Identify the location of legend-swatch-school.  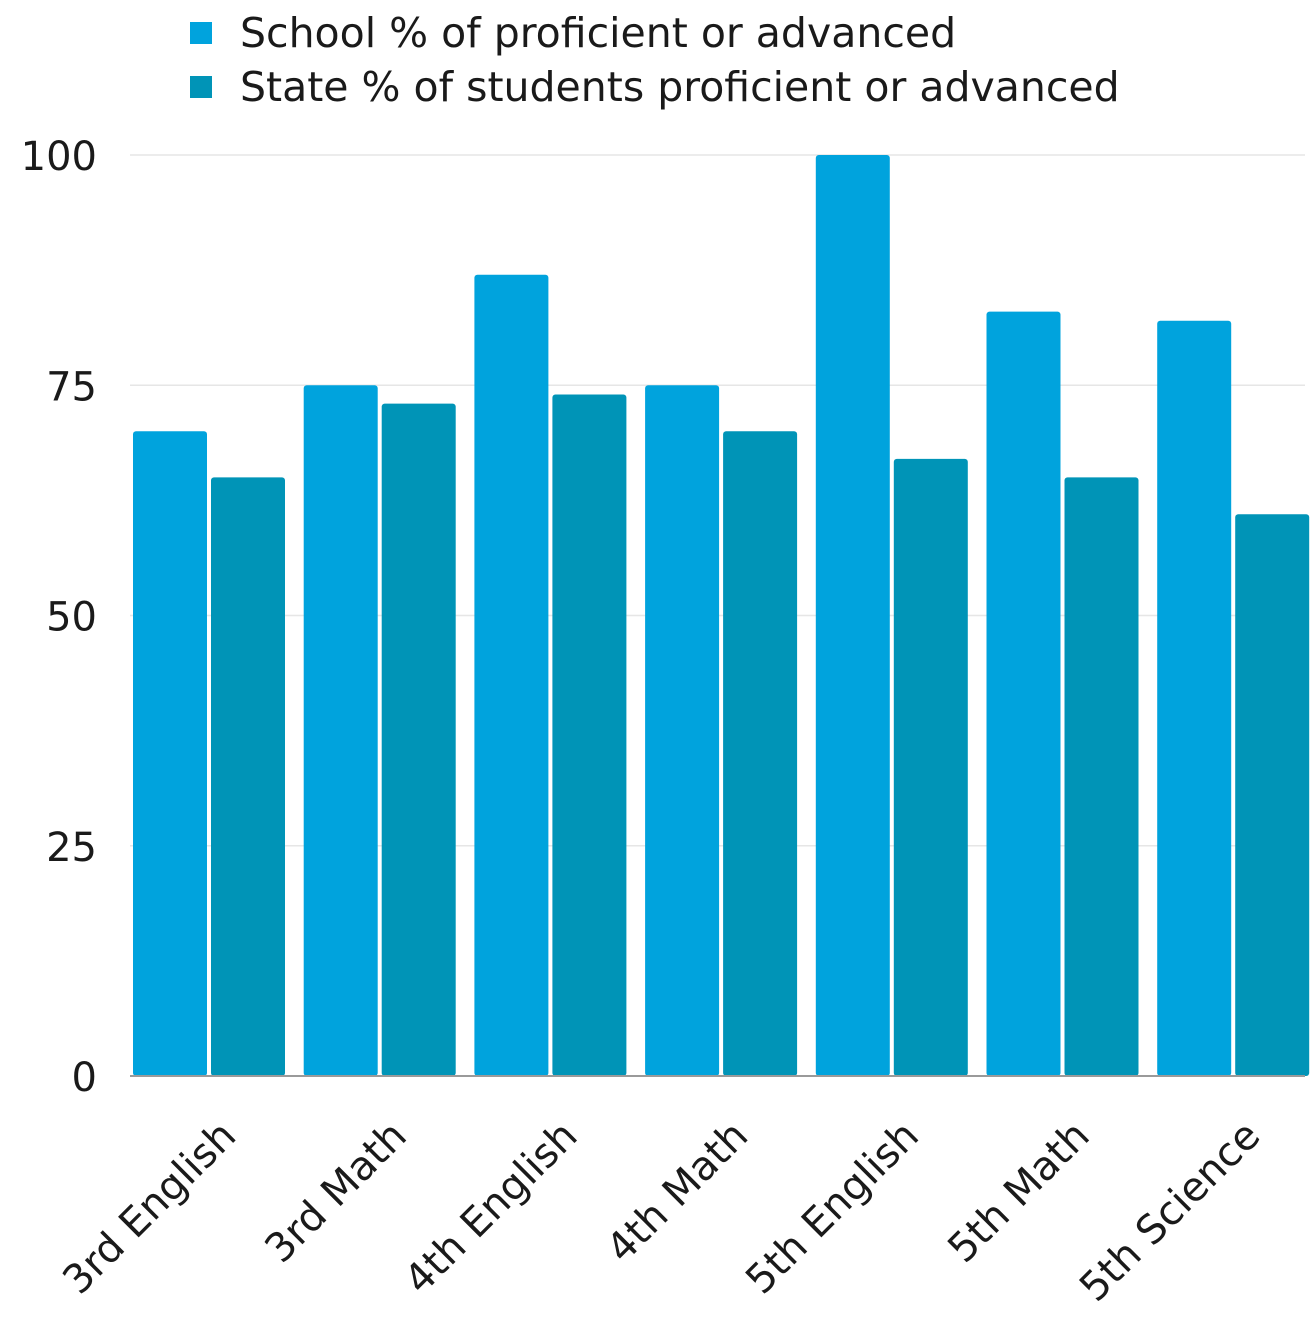
(201, 33).